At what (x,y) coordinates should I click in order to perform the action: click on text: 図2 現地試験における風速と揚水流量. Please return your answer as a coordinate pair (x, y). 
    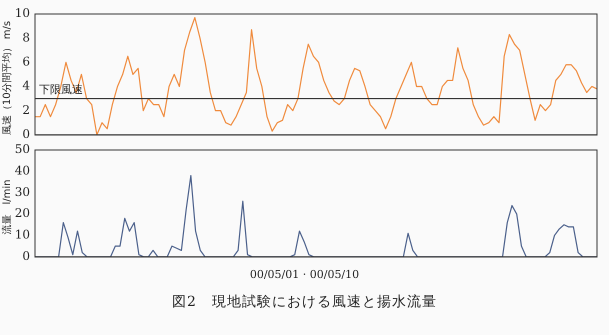
    Looking at the image, I should click on (304, 302).